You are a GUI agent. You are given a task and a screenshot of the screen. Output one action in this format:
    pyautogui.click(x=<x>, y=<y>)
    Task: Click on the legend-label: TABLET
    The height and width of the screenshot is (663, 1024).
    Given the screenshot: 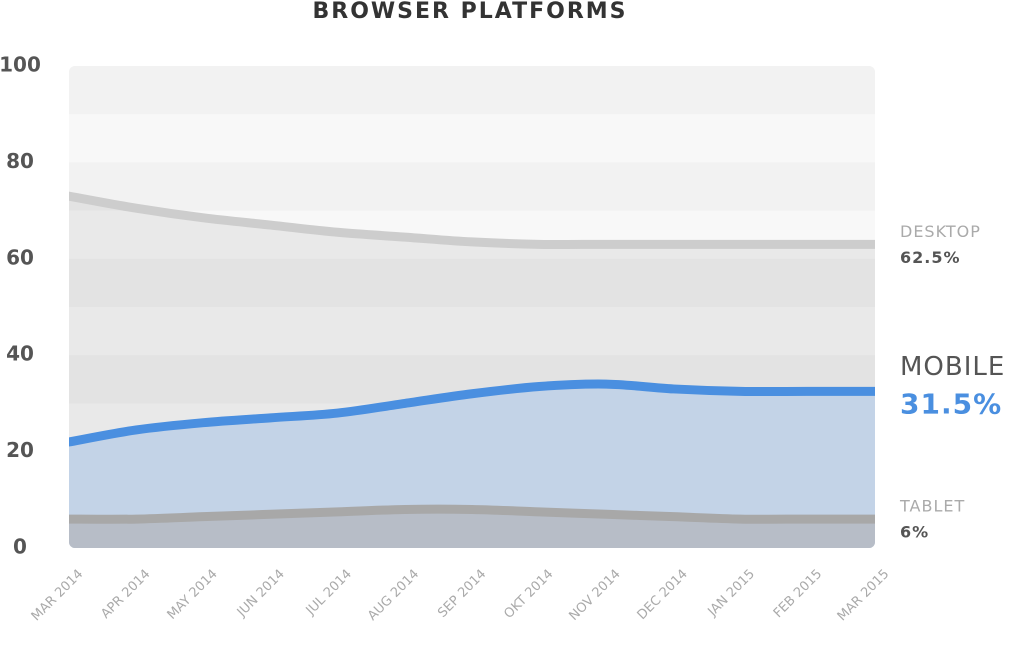 What is the action you would take?
    pyautogui.click(x=932, y=506)
    